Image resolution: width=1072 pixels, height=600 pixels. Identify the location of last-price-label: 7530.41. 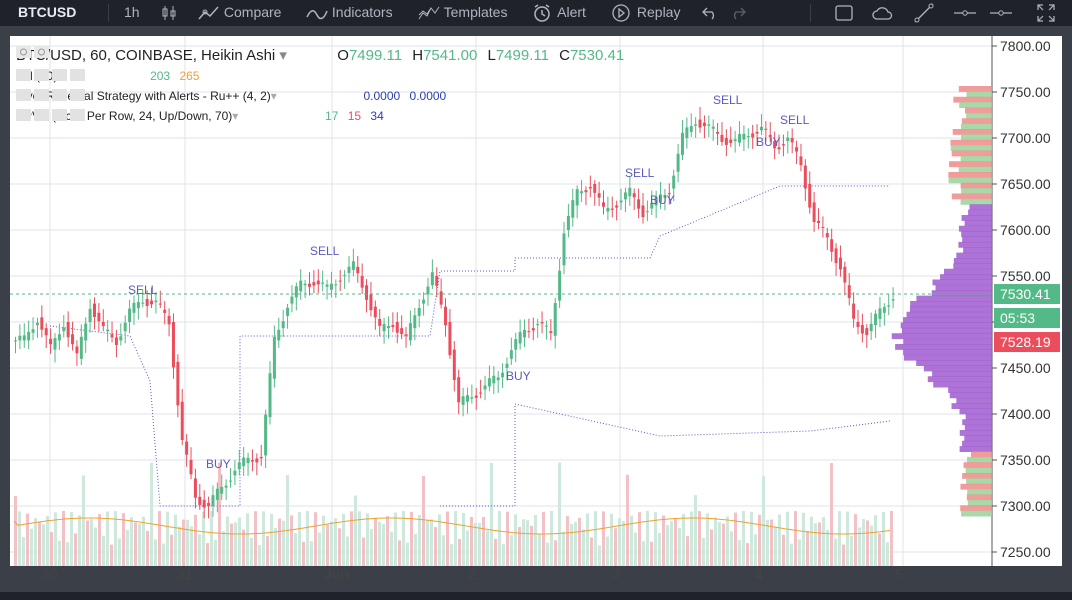
(1025, 294).